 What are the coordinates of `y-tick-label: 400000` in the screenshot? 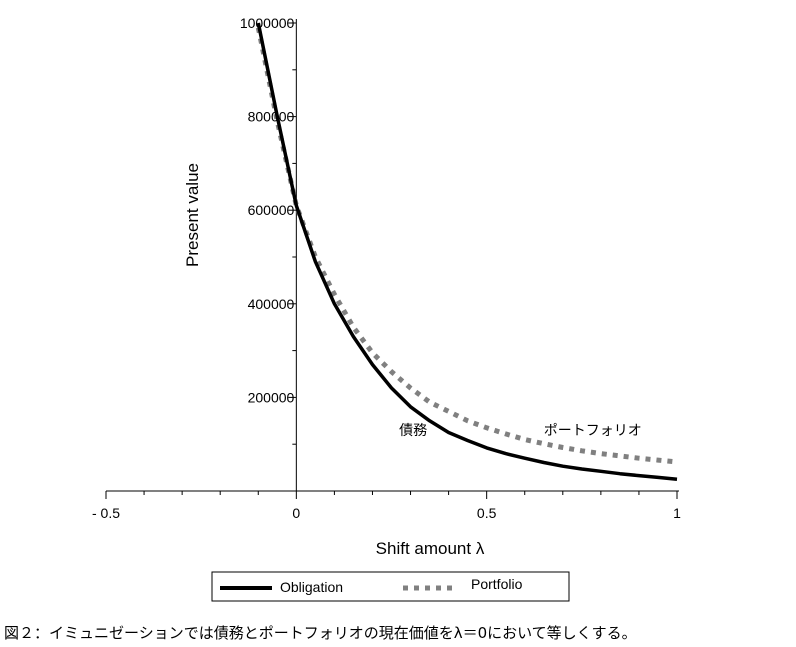 It's located at (271, 304).